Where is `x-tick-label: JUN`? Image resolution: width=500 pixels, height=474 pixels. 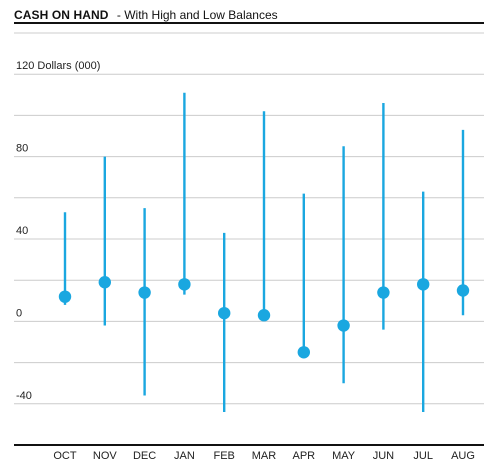
x-tick-label: JUN is located at coordinates (383, 456).